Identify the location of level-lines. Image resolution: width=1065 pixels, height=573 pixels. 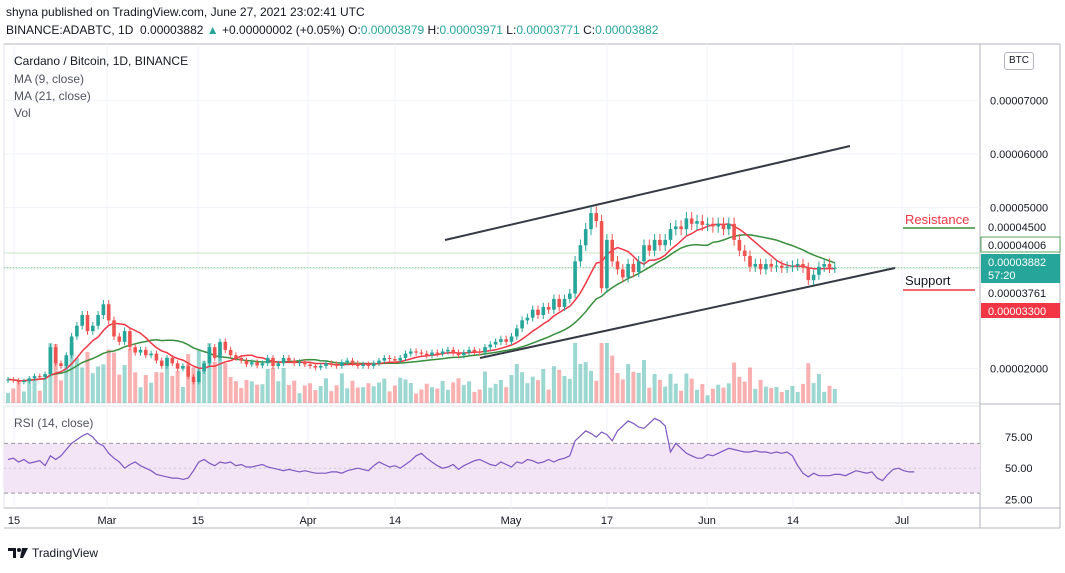
(492, 260).